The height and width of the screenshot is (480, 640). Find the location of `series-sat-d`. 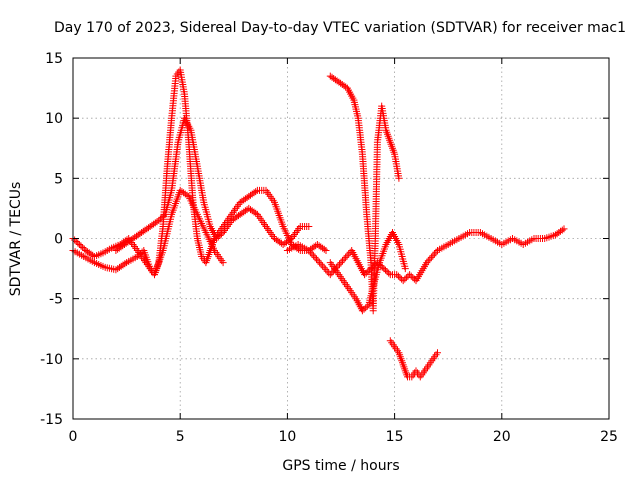

series-sat-d is located at coordinates (425, 255).